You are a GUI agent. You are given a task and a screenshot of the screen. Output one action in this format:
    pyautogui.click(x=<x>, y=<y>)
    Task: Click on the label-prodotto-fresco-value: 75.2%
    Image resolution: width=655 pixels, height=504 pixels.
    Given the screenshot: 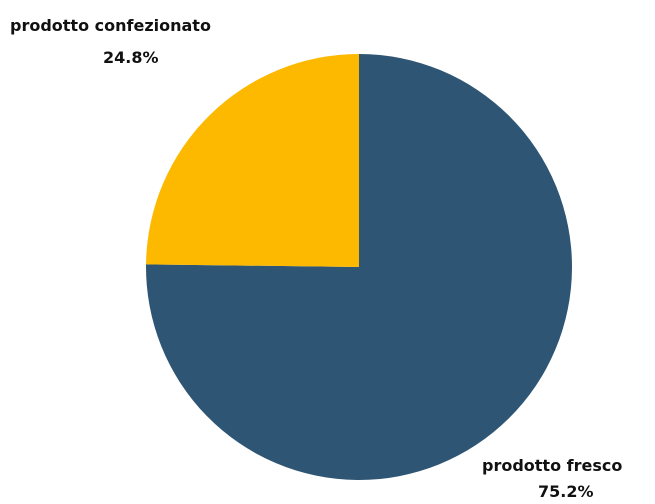 What is the action you would take?
    pyautogui.click(x=566, y=491)
    